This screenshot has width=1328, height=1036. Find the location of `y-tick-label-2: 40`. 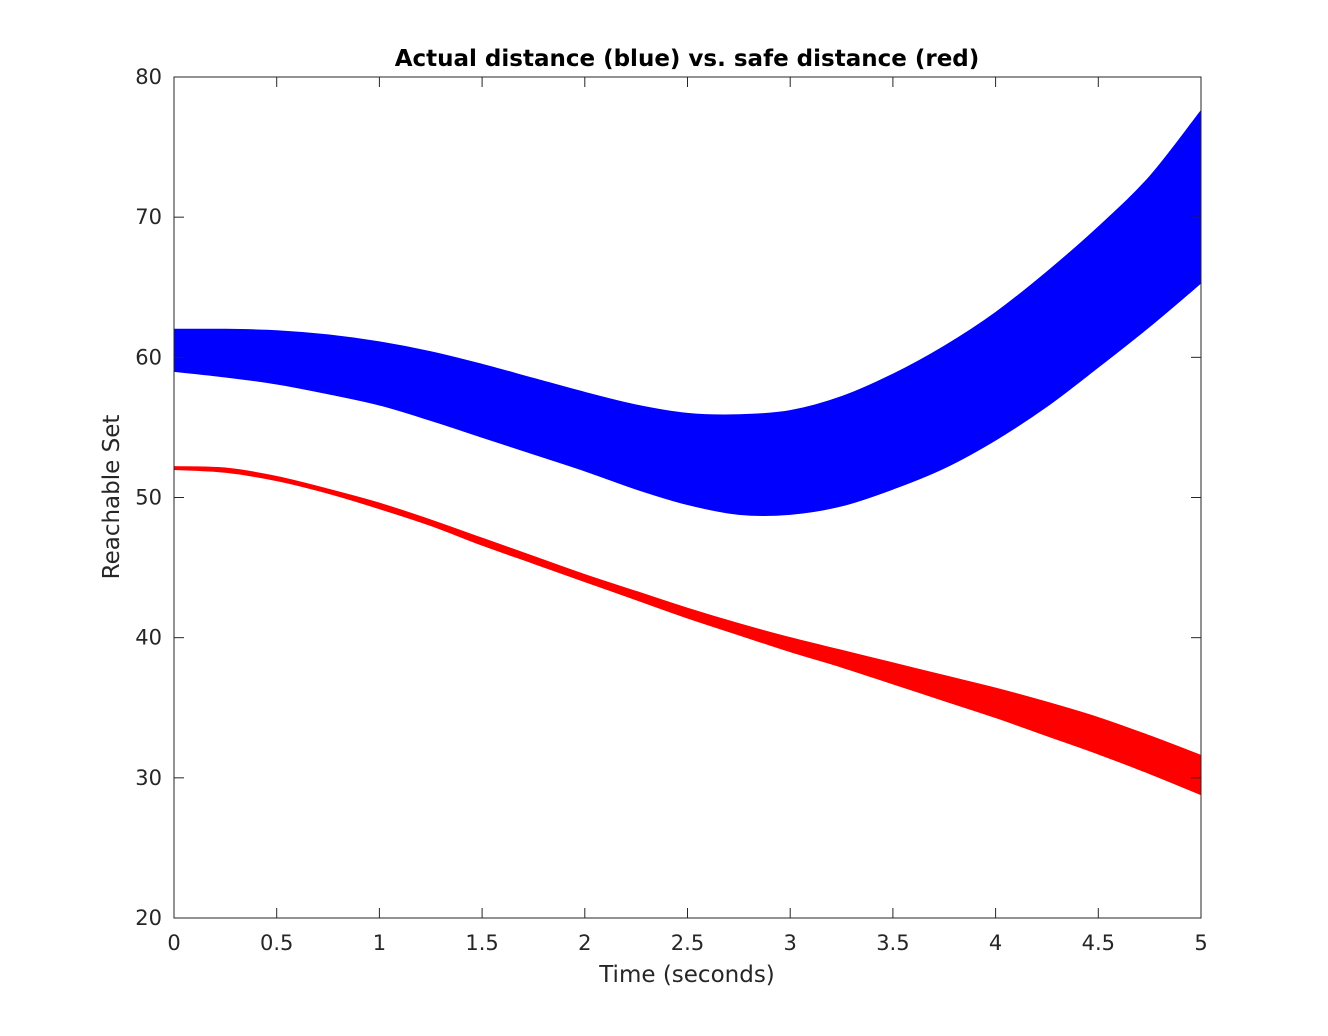

y-tick-label-2: 40 is located at coordinates (148, 638).